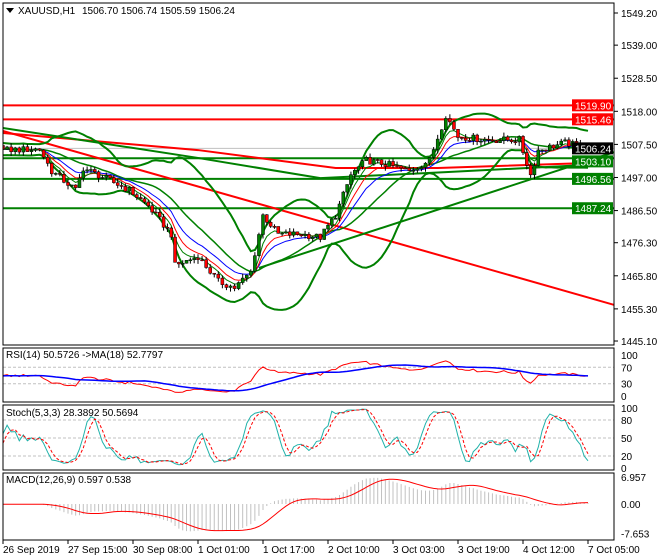 The height and width of the screenshot is (560, 660). I want to click on time-tick-label: 1 Oct 17:00, so click(289, 550).